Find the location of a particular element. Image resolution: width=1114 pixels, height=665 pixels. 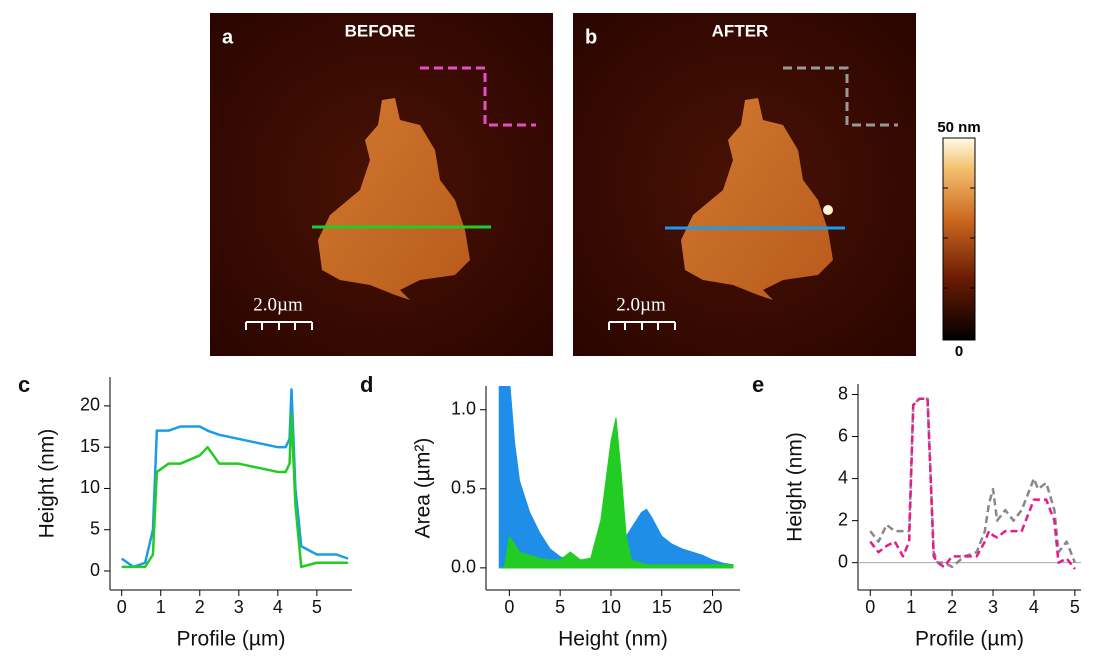

panel-label: b is located at coordinates (591, 37).